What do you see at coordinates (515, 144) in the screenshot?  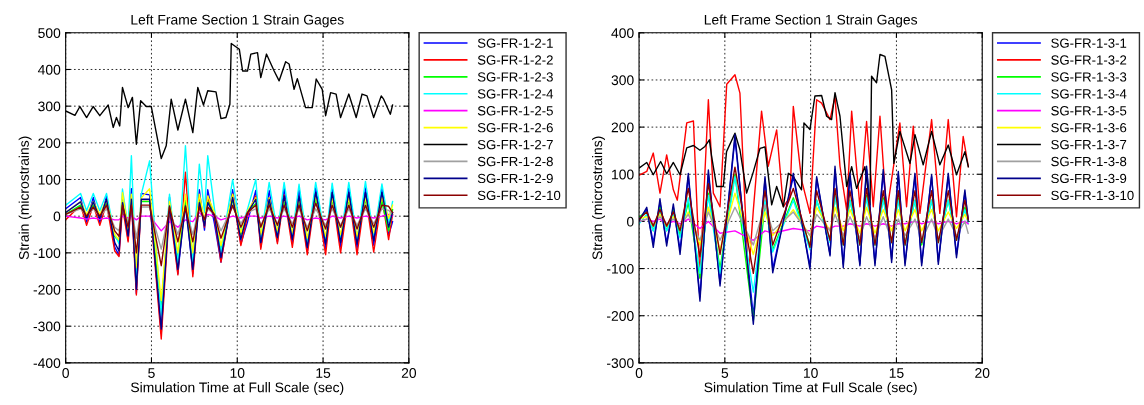 I see `legend-label: SG-FR-1-2-7` at bounding box center [515, 144].